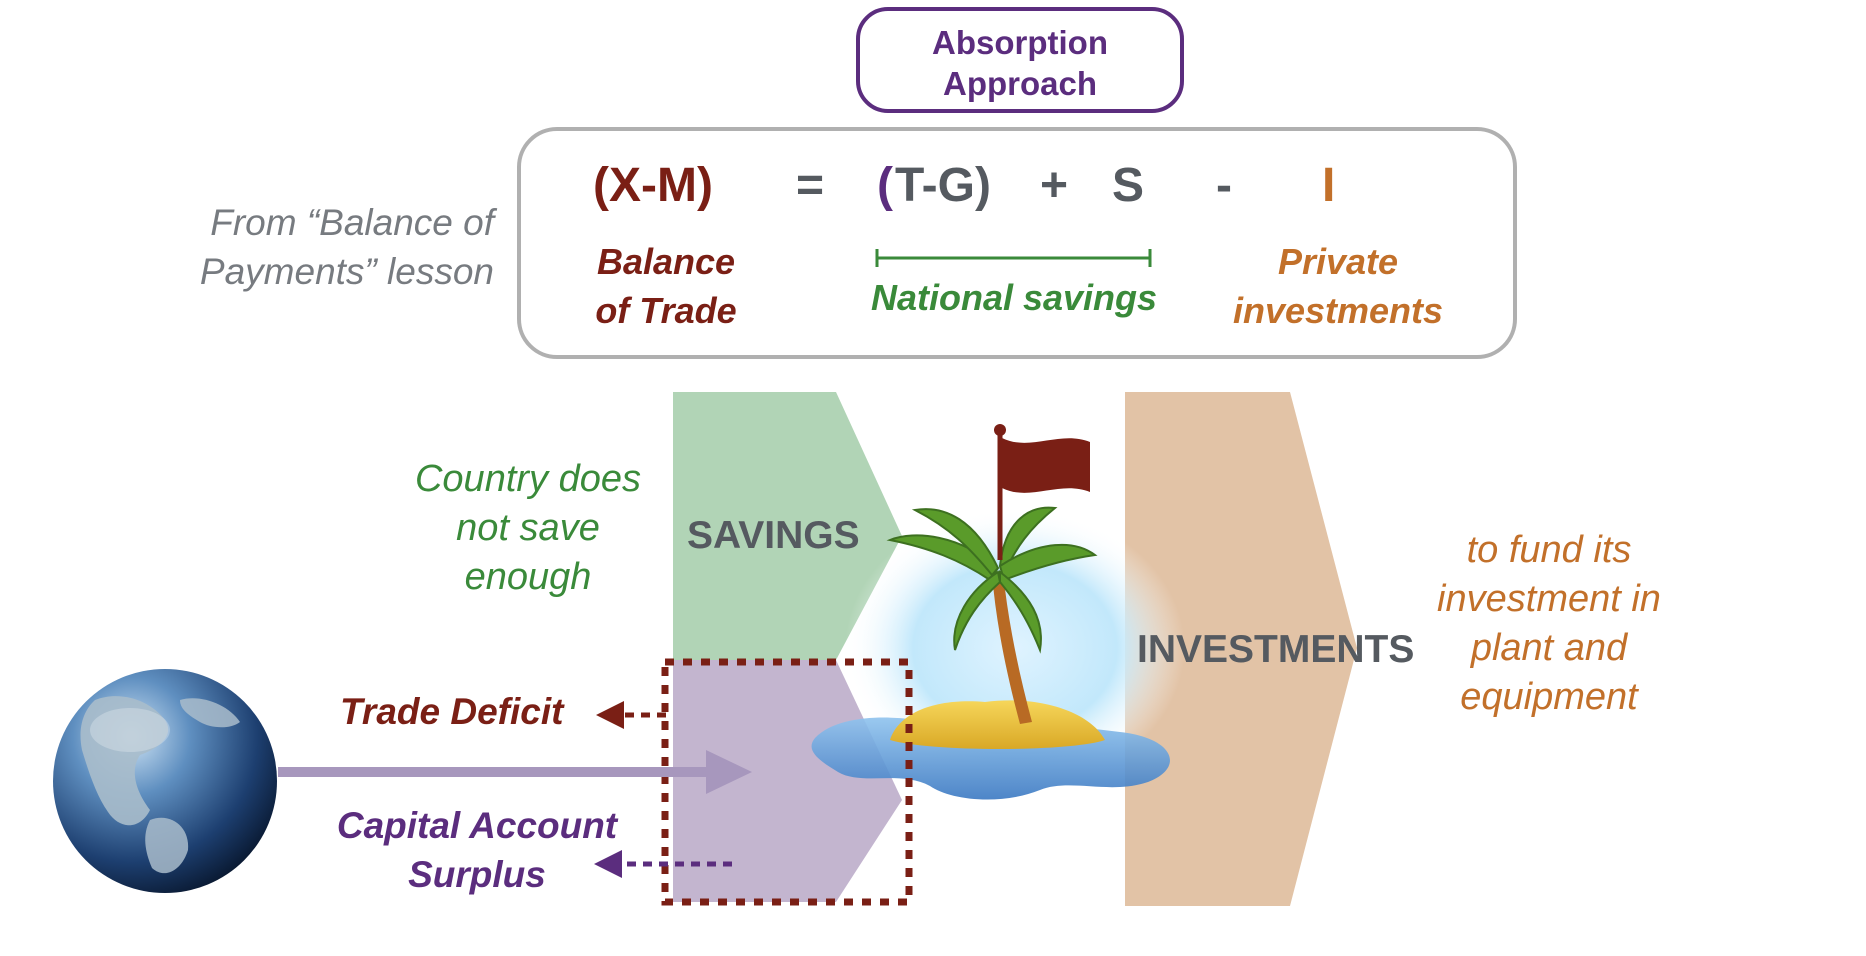 The image size is (1866, 956). What do you see at coordinates (1012, 648) in the screenshot?
I see `palm-trunk` at bounding box center [1012, 648].